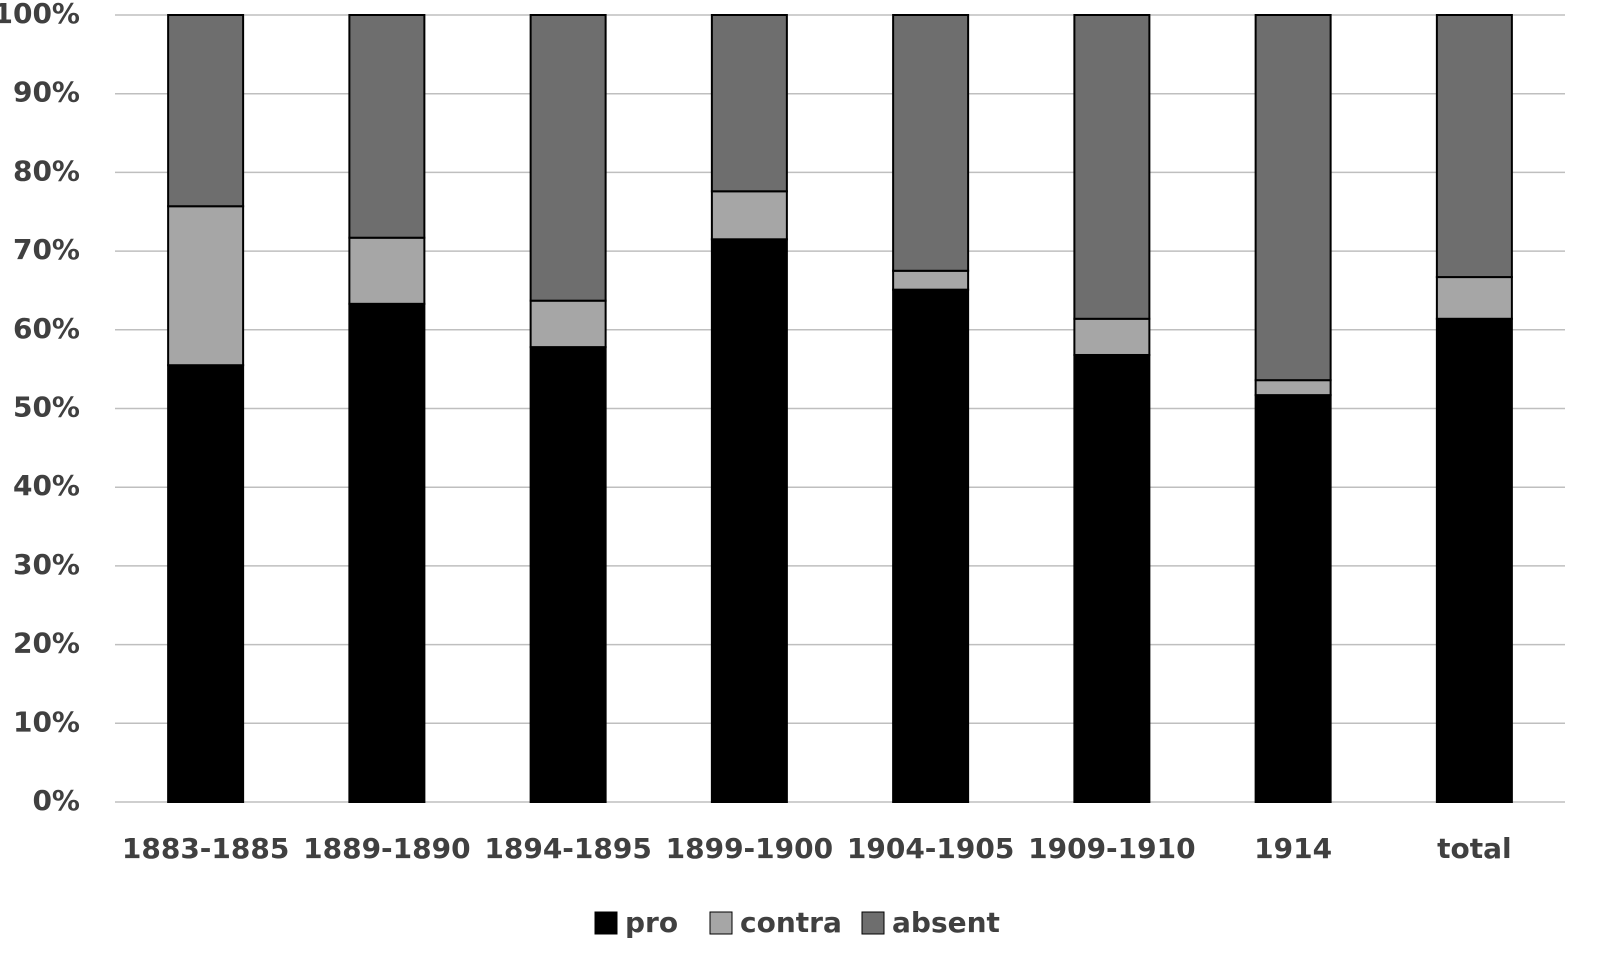  What do you see at coordinates (46, 564) in the screenshot?
I see `y-tick-label: 30%` at bounding box center [46, 564].